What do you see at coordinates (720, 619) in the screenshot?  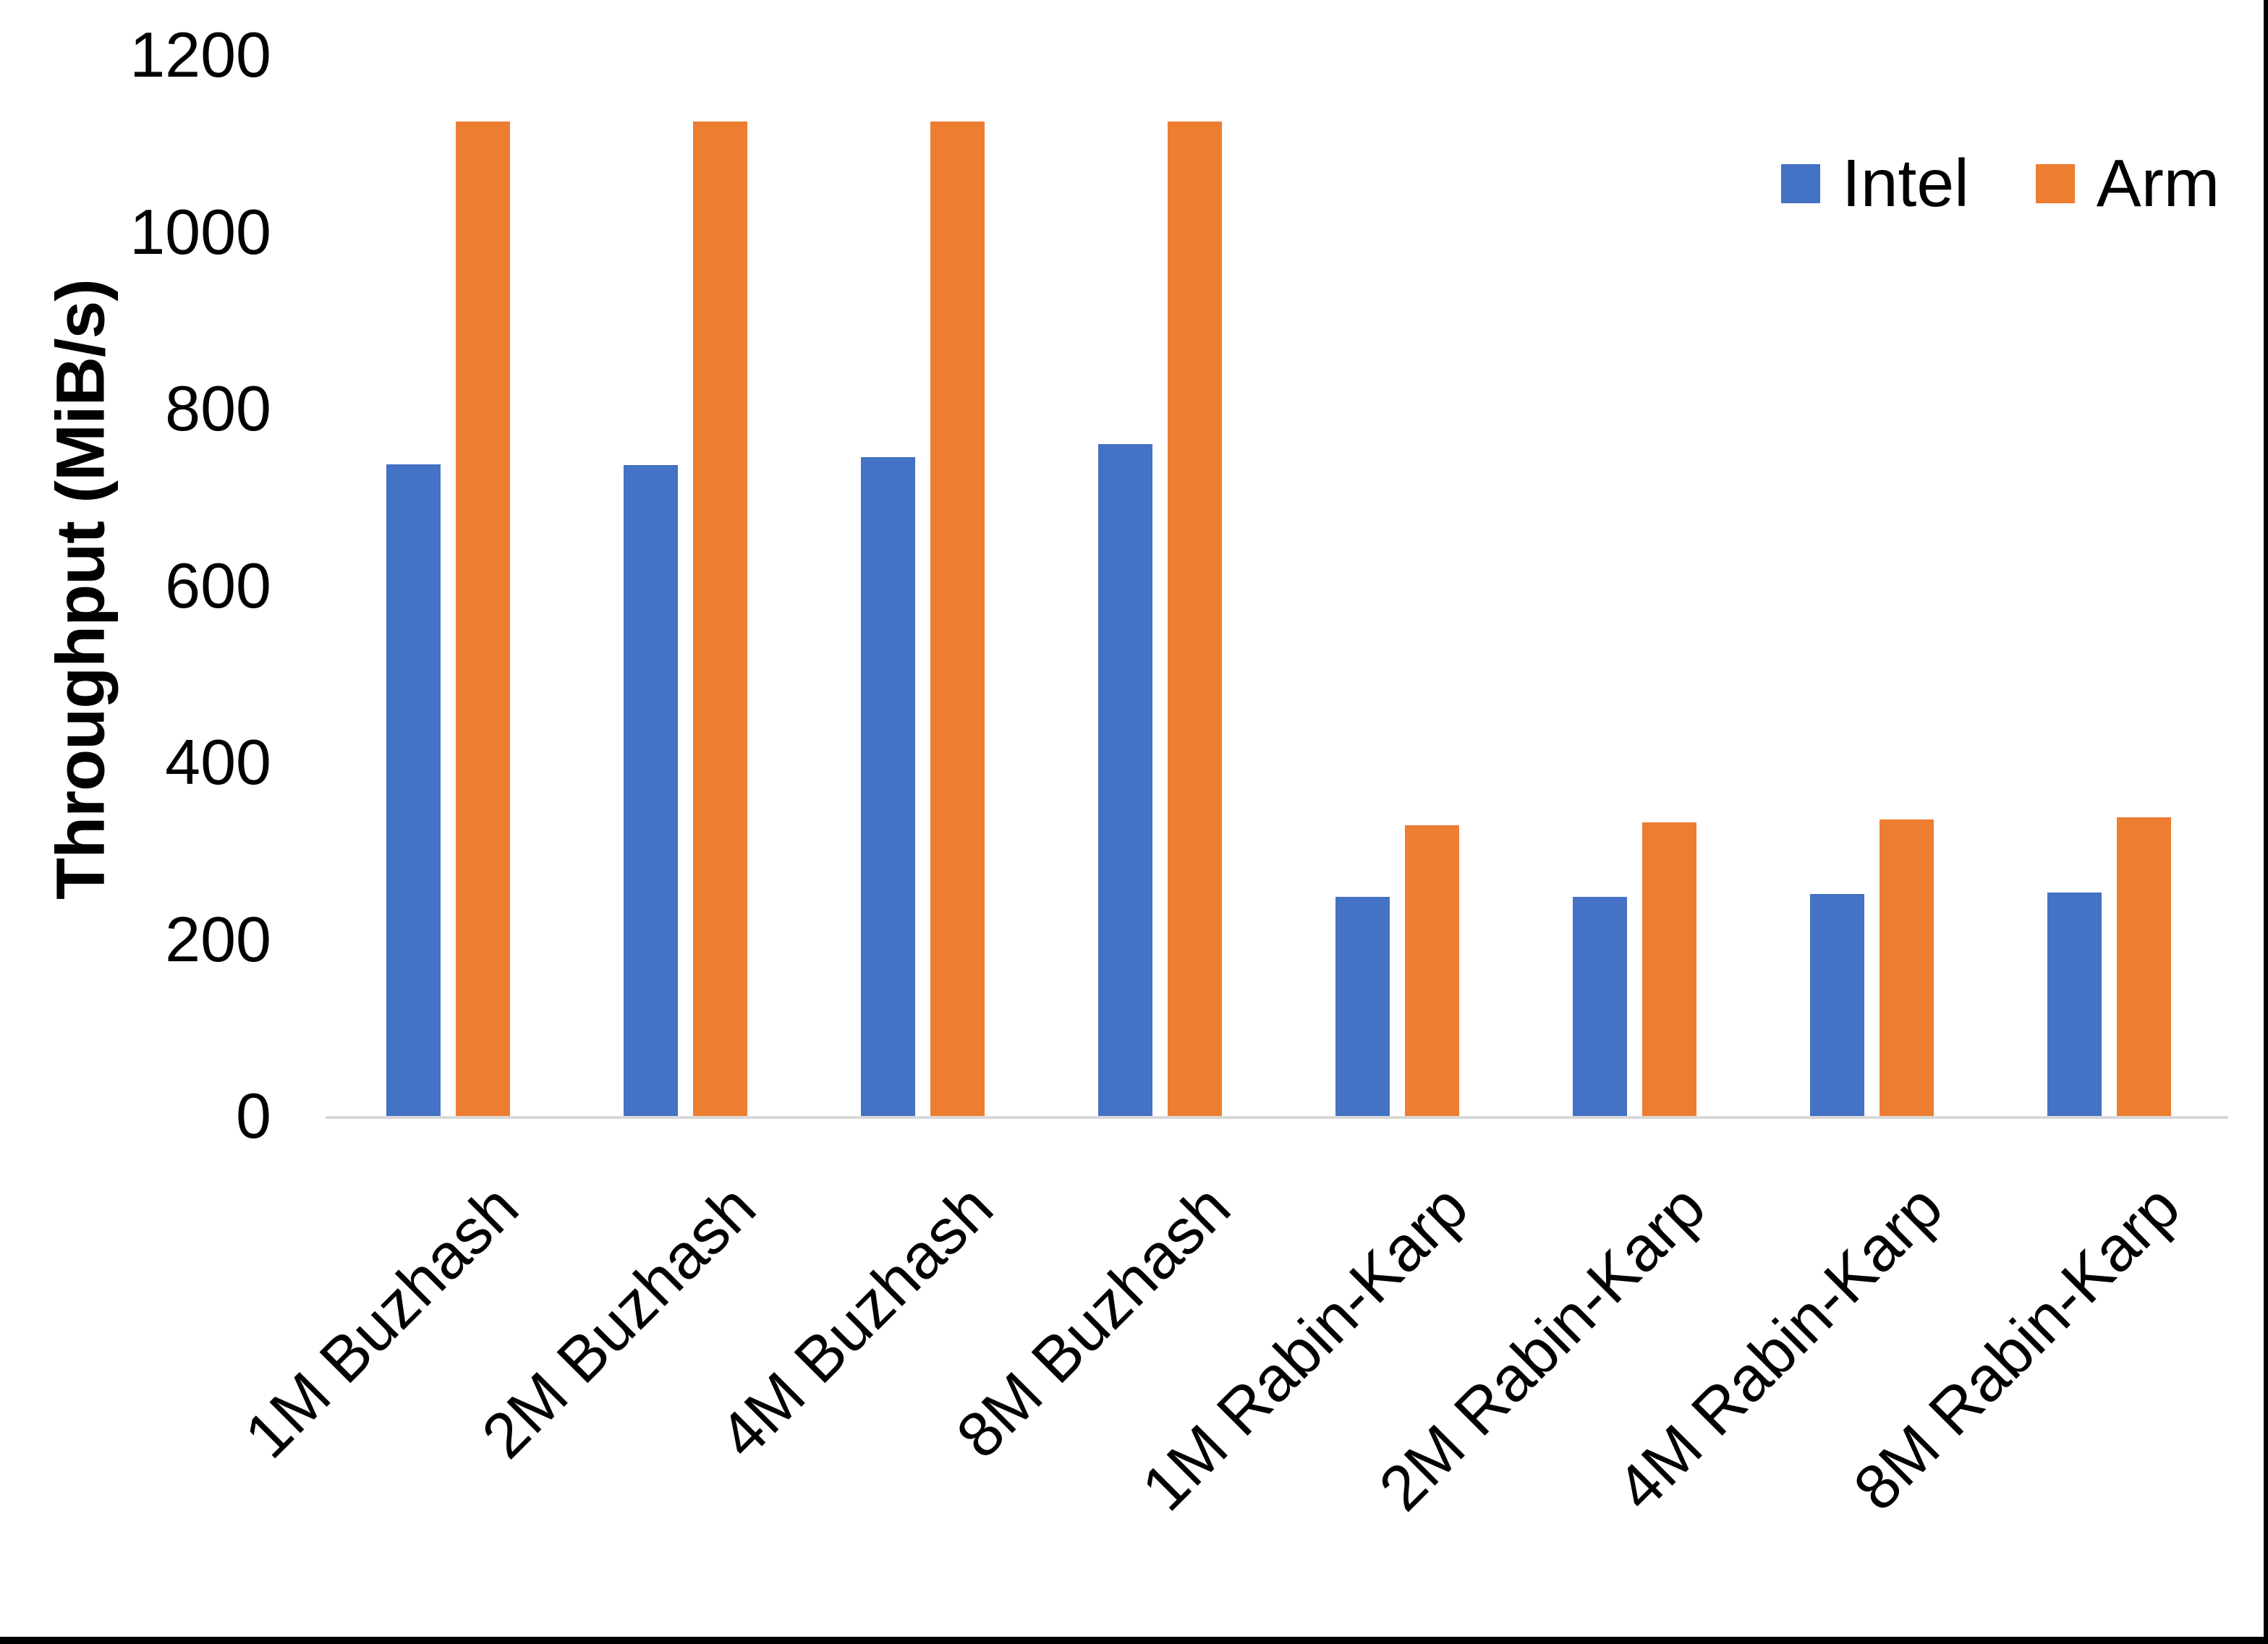 I see `bar-arm-2m-buzhash` at bounding box center [720, 619].